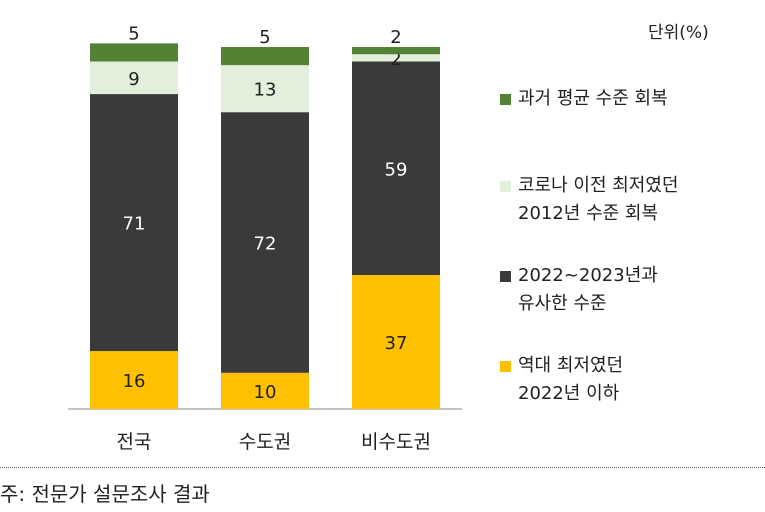  What do you see at coordinates (265, 392) in the screenshot?
I see `data-label: 10` at bounding box center [265, 392].